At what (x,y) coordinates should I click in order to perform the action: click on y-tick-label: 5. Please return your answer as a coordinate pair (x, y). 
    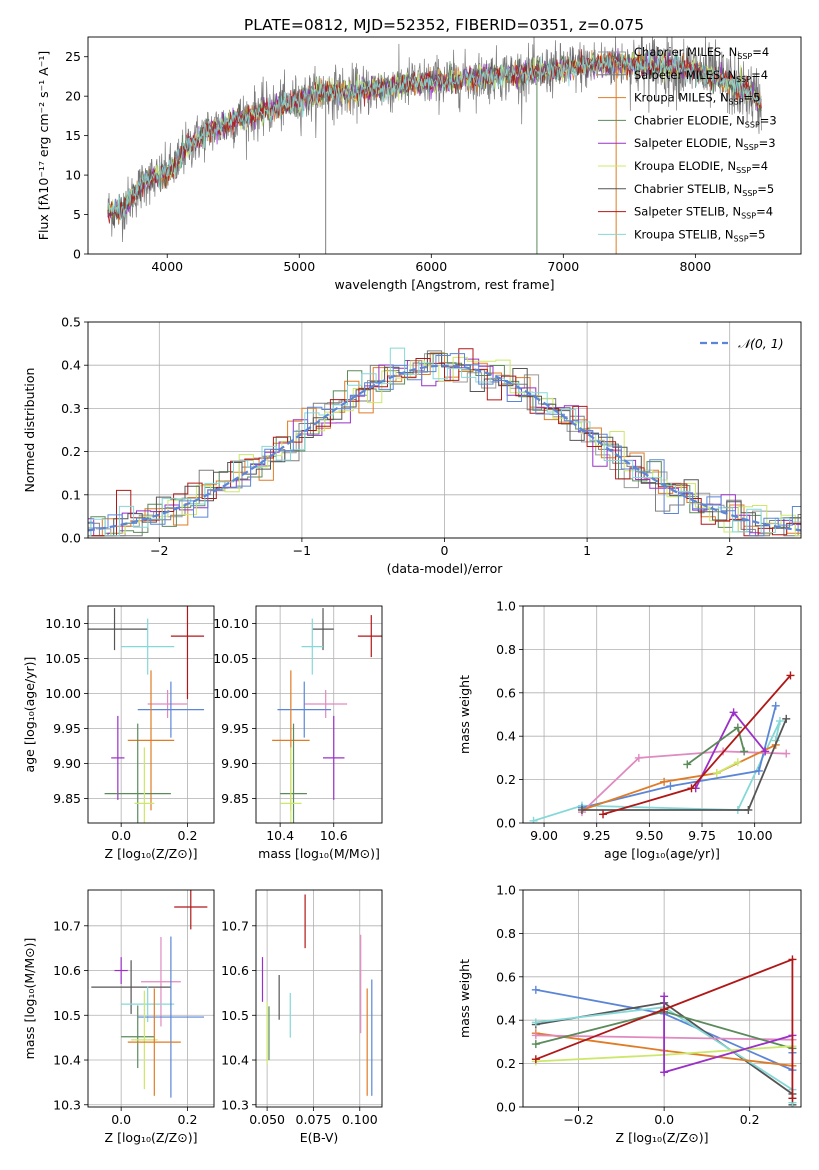
    Looking at the image, I should click on (77, 214).